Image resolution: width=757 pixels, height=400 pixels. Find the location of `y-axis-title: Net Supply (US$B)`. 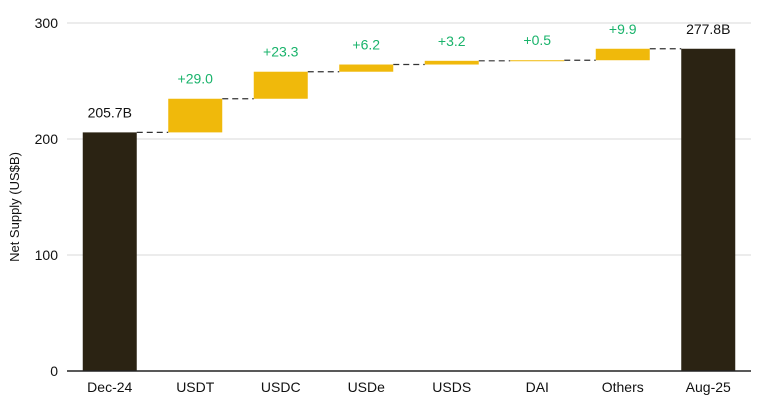

y-axis-title: Net Supply (US$B) is located at coordinates (14, 207).